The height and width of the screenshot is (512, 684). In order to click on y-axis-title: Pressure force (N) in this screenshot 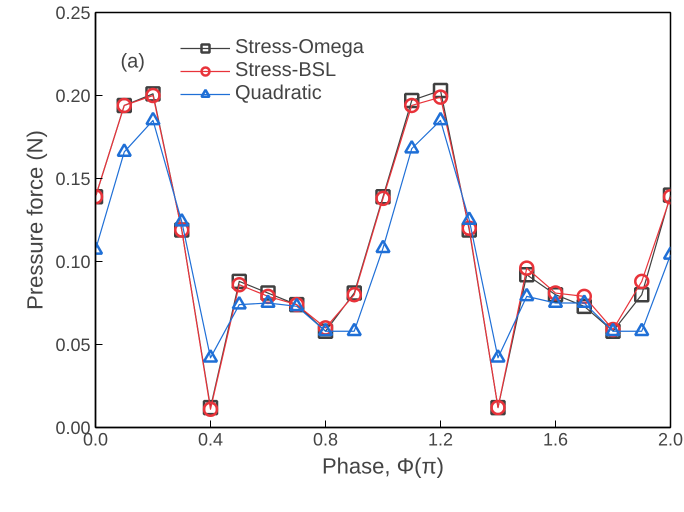, I will do `click(35, 220)`.